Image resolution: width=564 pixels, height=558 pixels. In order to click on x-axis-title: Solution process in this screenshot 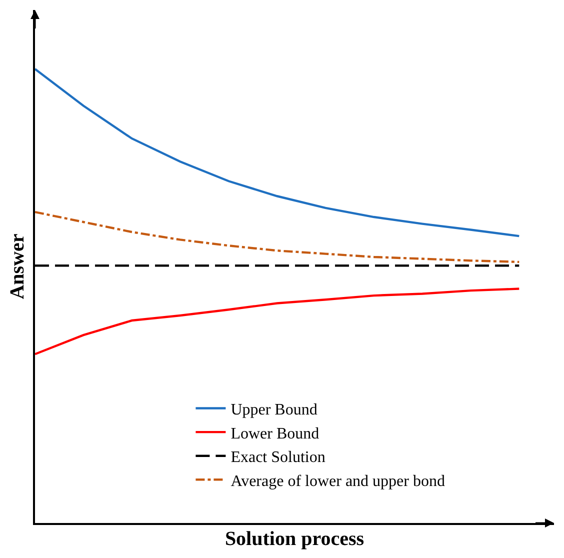, I will do `click(294, 539)`.